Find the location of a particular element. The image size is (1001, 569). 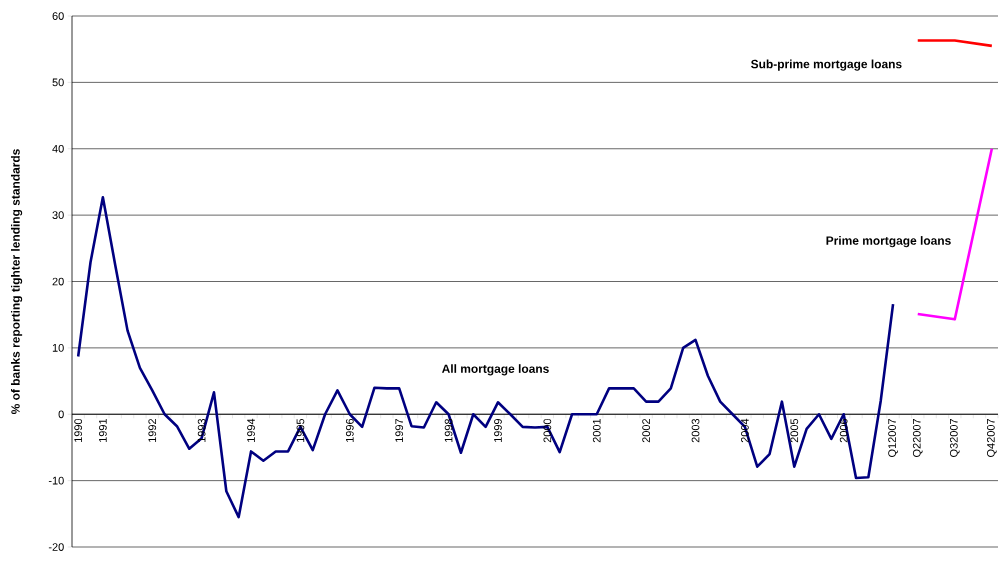

y-tick-label: -10 is located at coordinates (56, 480).